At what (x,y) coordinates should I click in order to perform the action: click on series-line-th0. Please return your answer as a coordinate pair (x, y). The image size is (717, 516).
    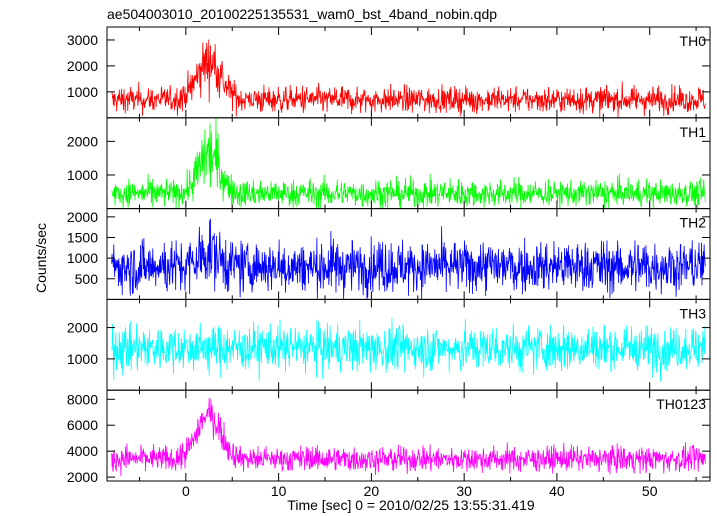
    Looking at the image, I should click on (408, 78).